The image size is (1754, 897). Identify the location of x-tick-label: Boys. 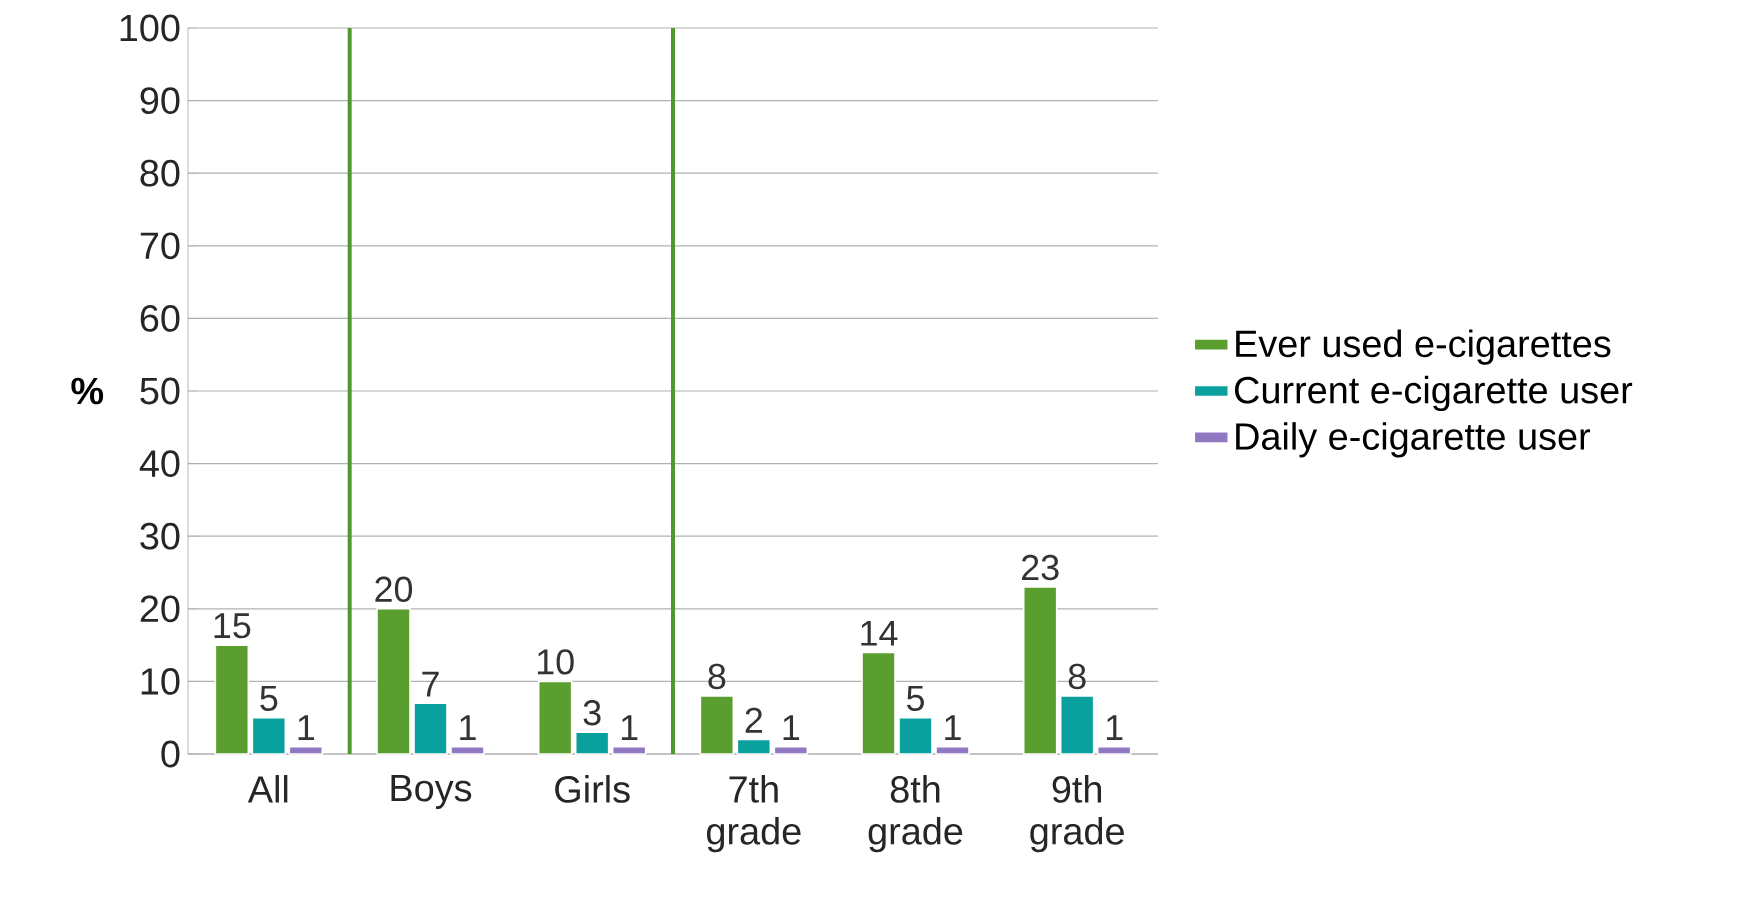
(431, 792).